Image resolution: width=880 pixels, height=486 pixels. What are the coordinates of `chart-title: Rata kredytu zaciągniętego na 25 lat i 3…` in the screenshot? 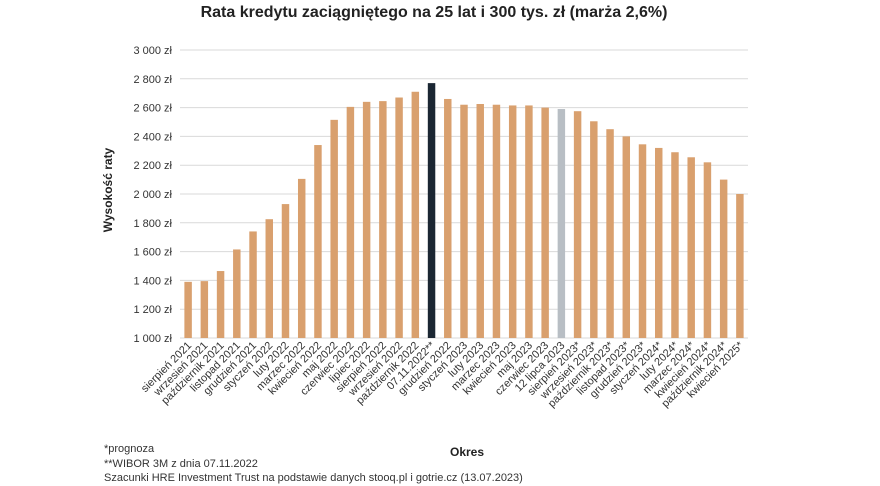 It's located at (434, 12).